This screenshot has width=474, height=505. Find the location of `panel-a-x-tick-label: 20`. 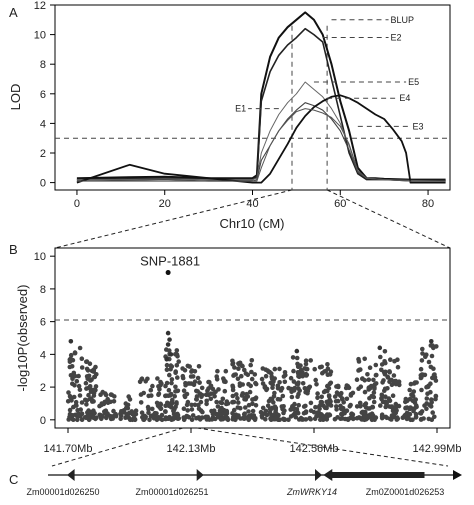

panel-a-x-tick-label: 20 is located at coordinates (165, 204).